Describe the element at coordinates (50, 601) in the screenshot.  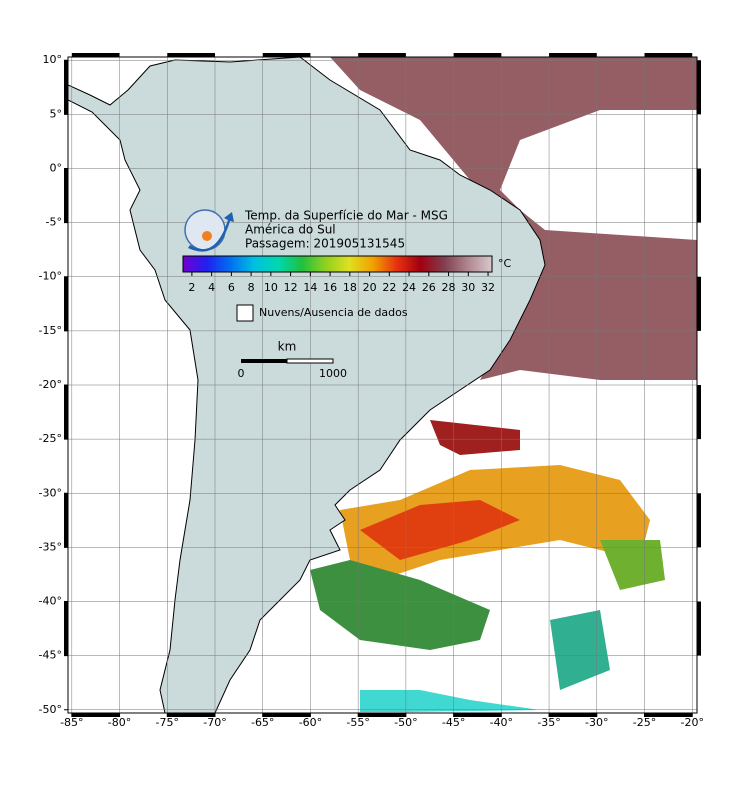
I see `y-tick-label: -40°` at that location.